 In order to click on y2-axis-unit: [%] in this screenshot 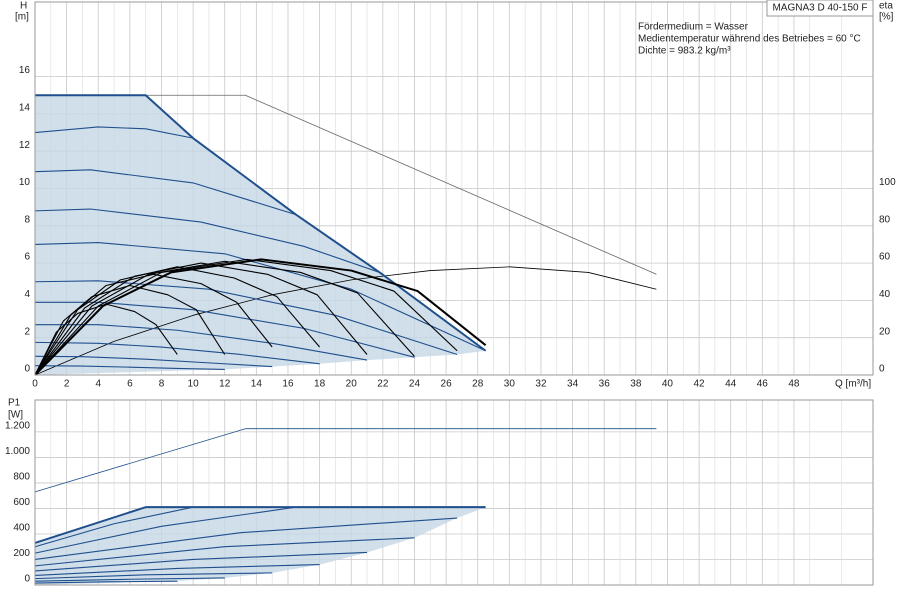, I will do `click(886, 17)`.